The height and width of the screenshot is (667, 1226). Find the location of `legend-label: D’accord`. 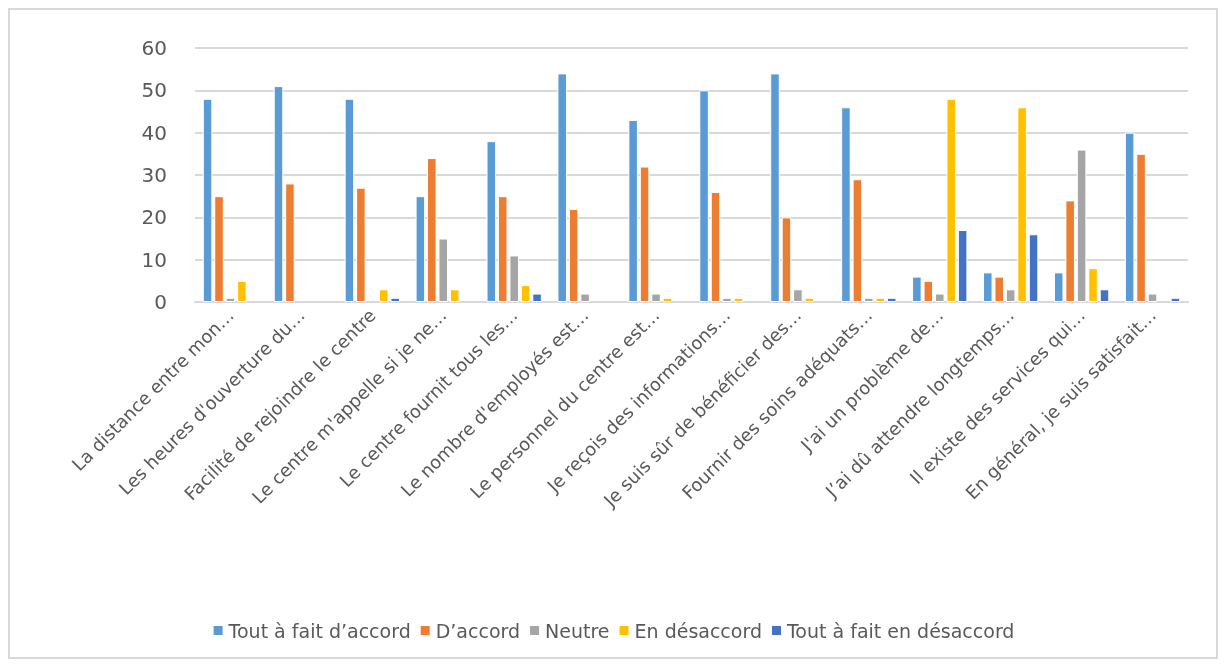

legend-label: D’accord is located at coordinates (478, 630).